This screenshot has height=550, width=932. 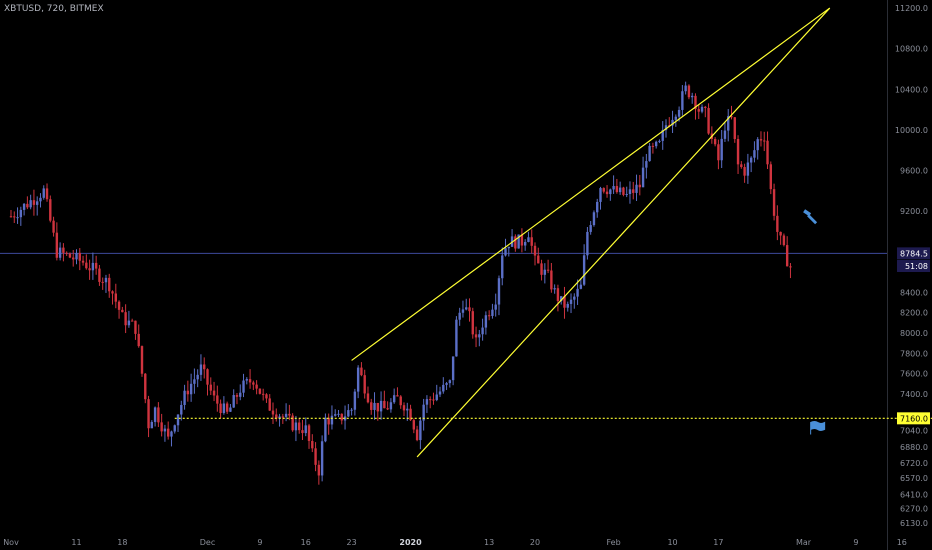 I want to click on x-tick-label: 9, so click(x=259, y=542).